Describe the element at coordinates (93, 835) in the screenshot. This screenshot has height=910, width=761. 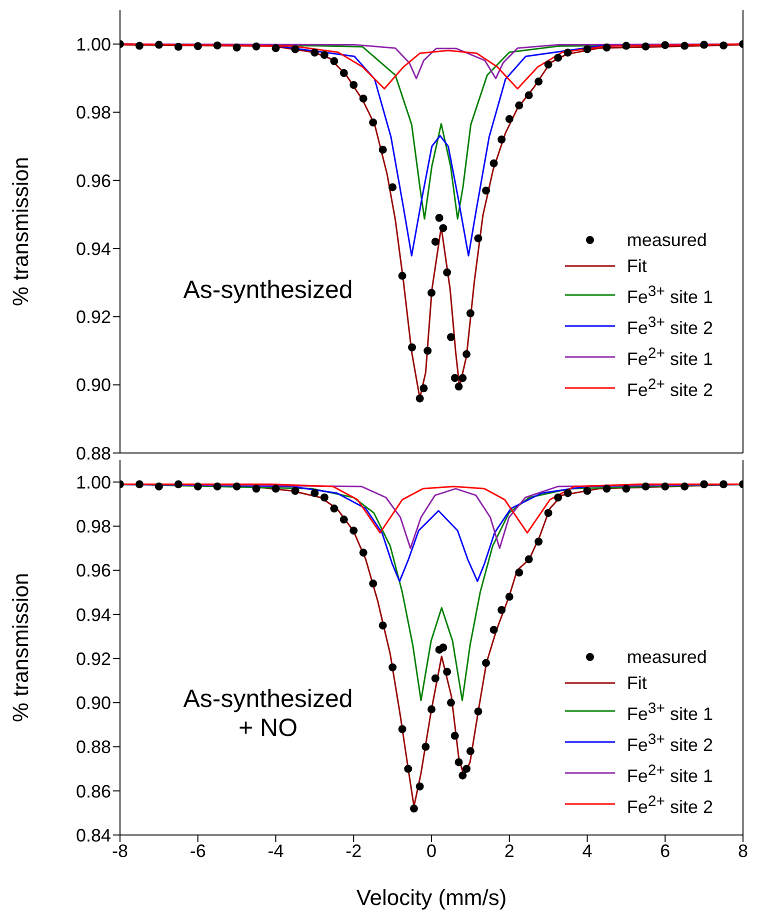
I see `y-tick-label: 0.84` at that location.